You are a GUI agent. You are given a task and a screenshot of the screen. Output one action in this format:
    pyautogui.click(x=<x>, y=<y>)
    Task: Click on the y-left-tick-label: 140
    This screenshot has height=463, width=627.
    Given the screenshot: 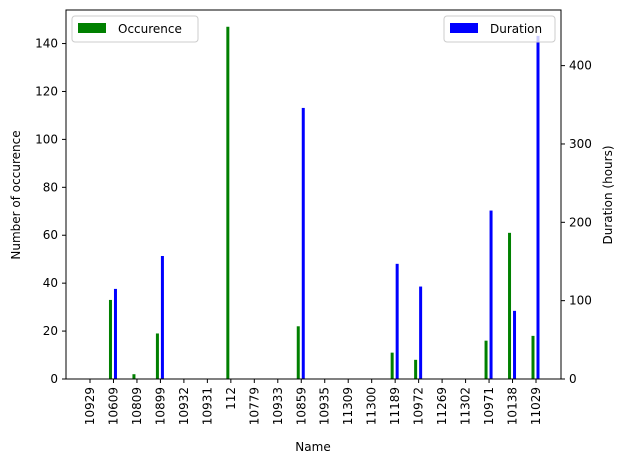 What is the action you would take?
    pyautogui.click(x=46, y=44)
    